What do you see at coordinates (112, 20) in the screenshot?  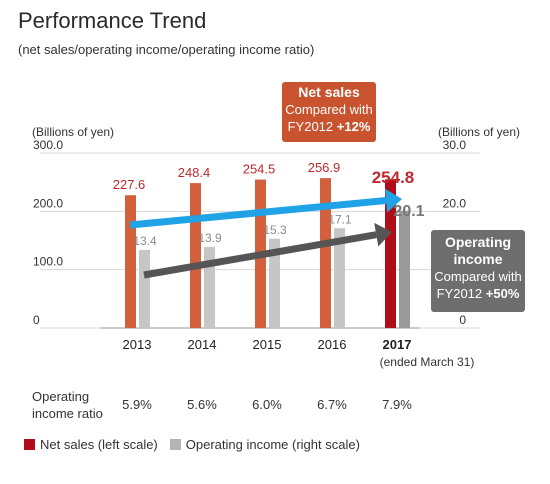 I see `chart-title: Performance Trend` at bounding box center [112, 20].